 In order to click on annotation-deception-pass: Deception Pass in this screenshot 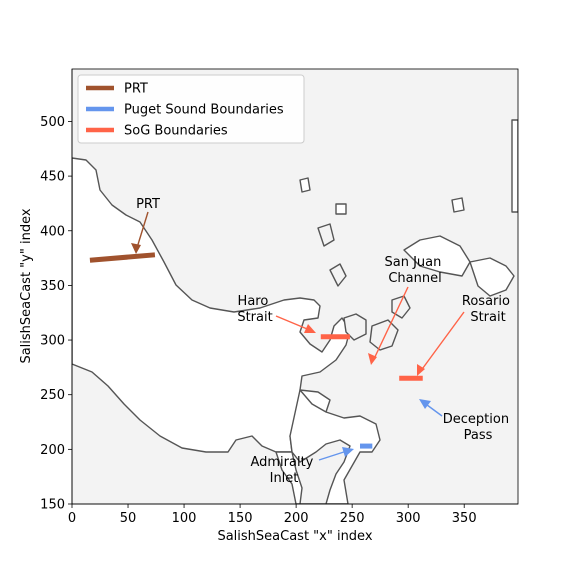, I will do `click(478, 427)`.